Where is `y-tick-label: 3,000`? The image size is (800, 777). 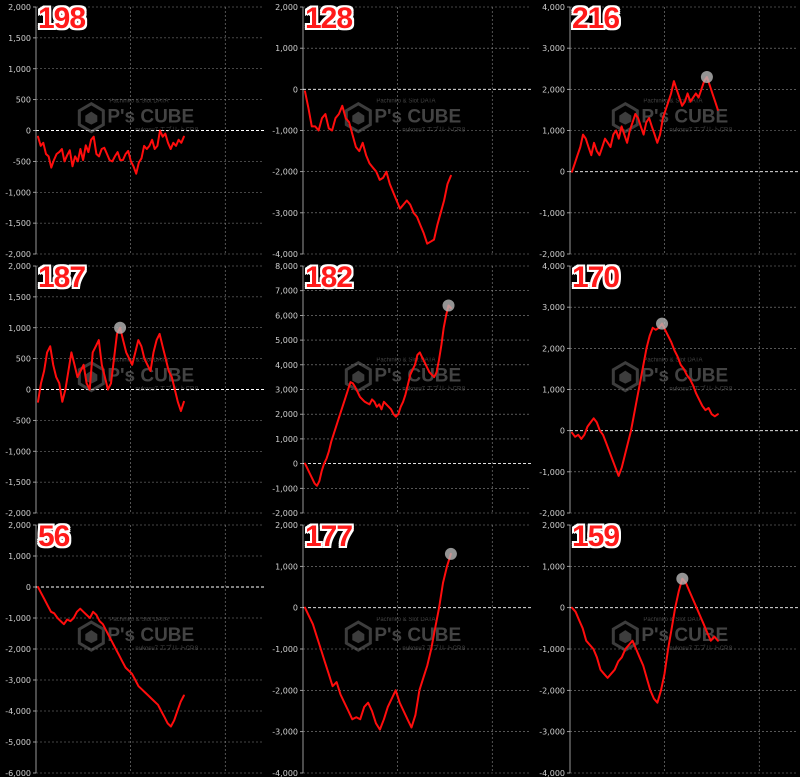
y-tick-label: 3,000 is located at coordinates (286, 390).